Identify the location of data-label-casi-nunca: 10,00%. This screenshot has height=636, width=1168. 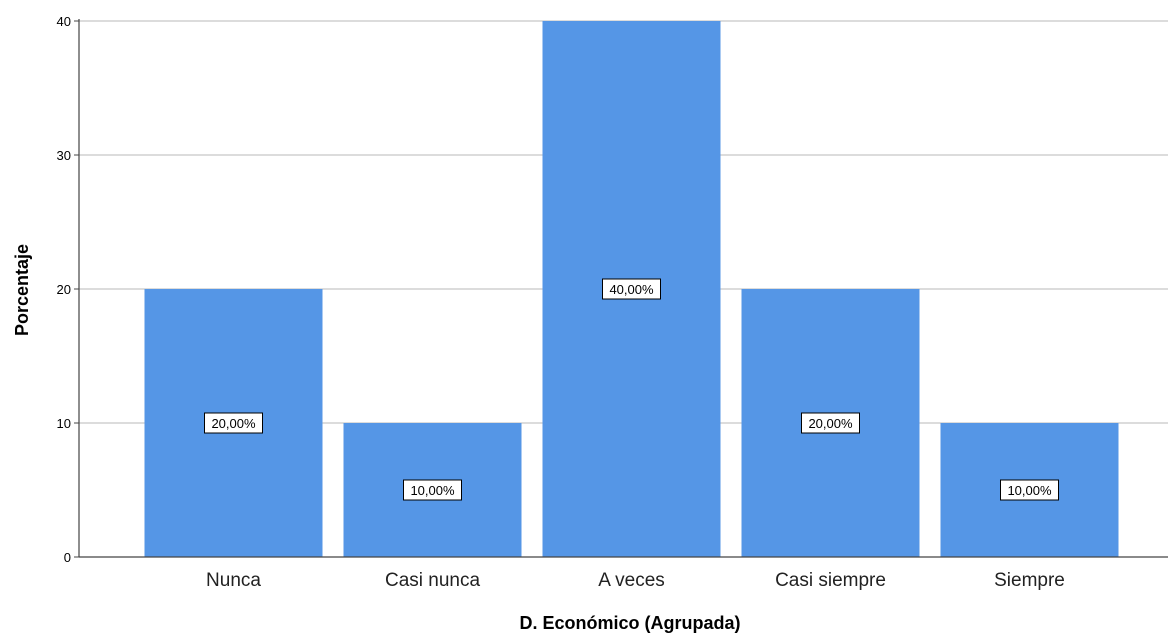
(432, 490).